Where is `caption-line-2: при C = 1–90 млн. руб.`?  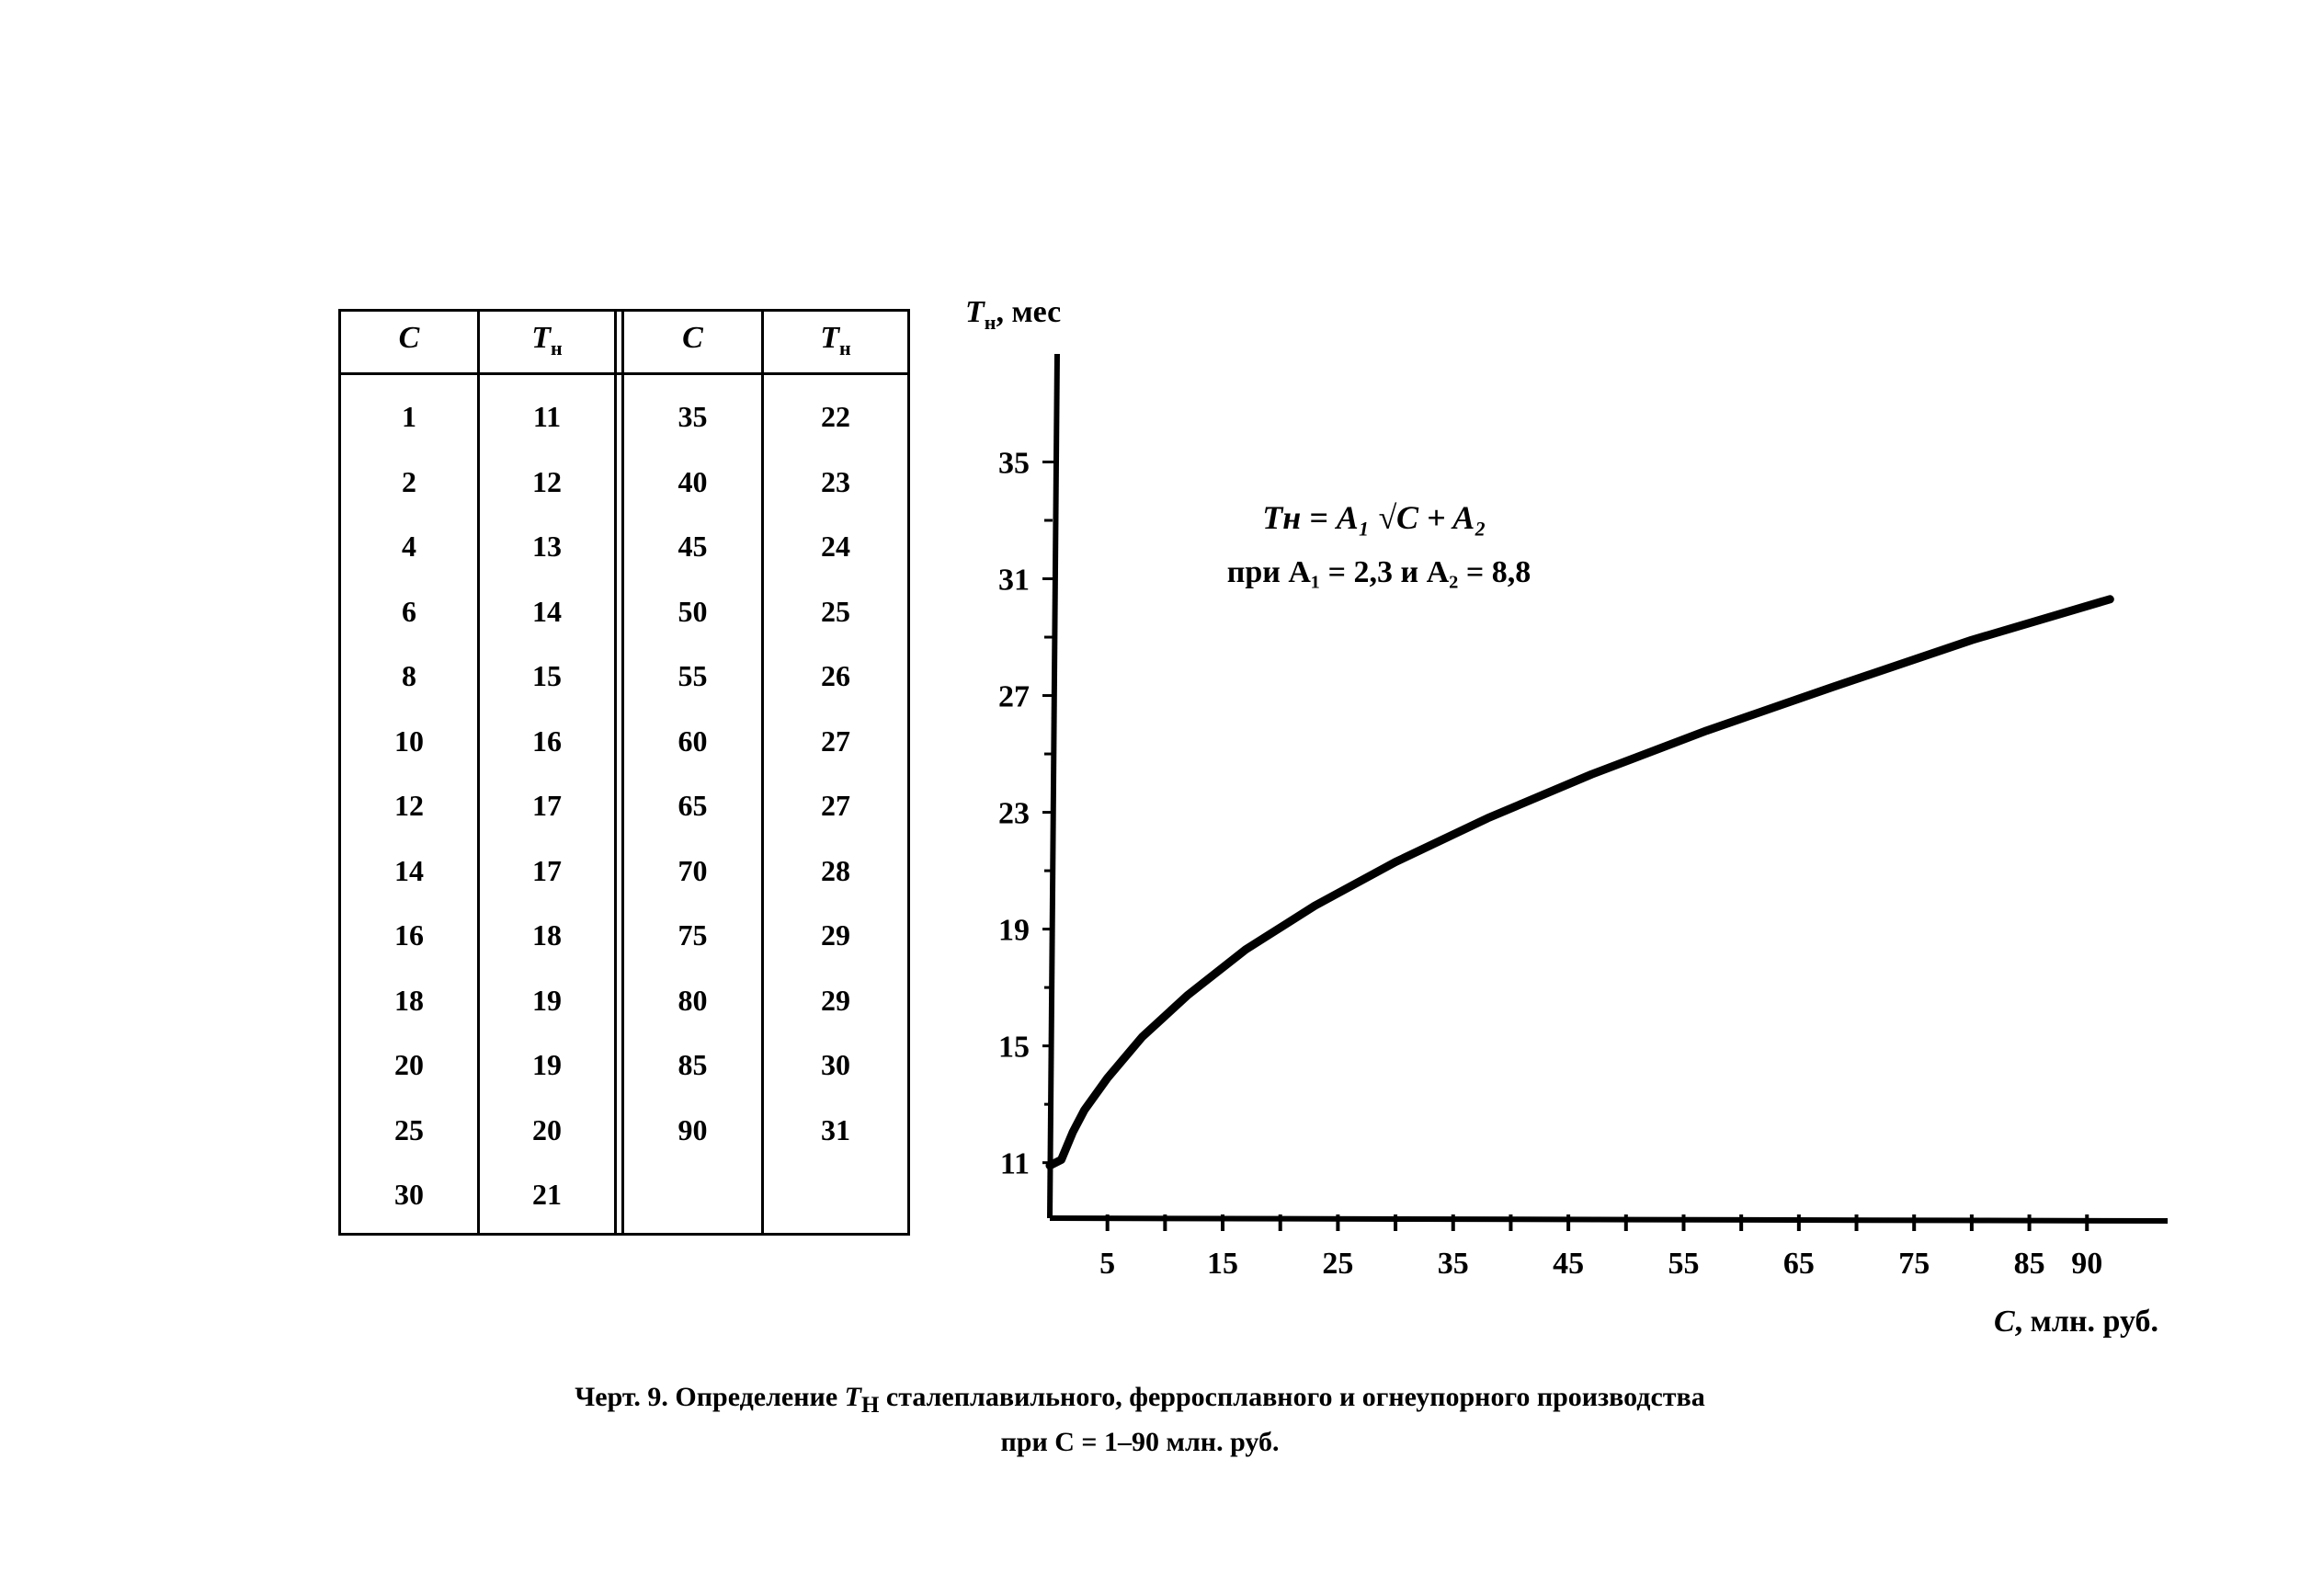 caption-line-2: при C = 1–90 млн. руб. is located at coordinates (1140, 1442).